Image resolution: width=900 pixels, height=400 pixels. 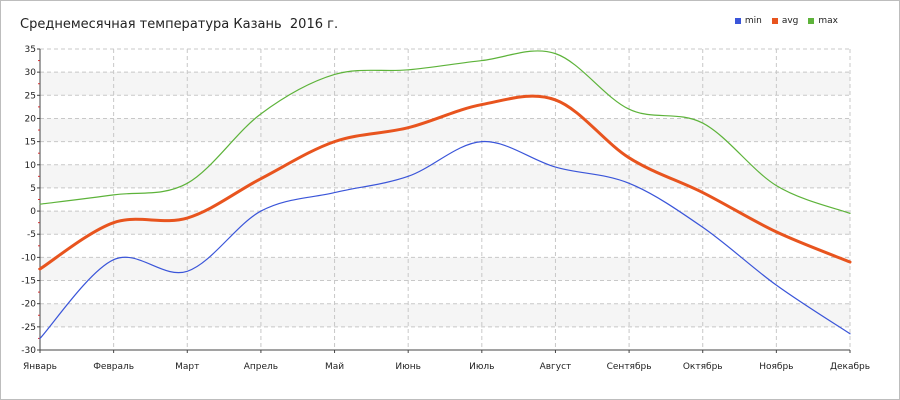 What do you see at coordinates (828, 21) in the screenshot?
I see `legend-label-max: max` at bounding box center [828, 21].